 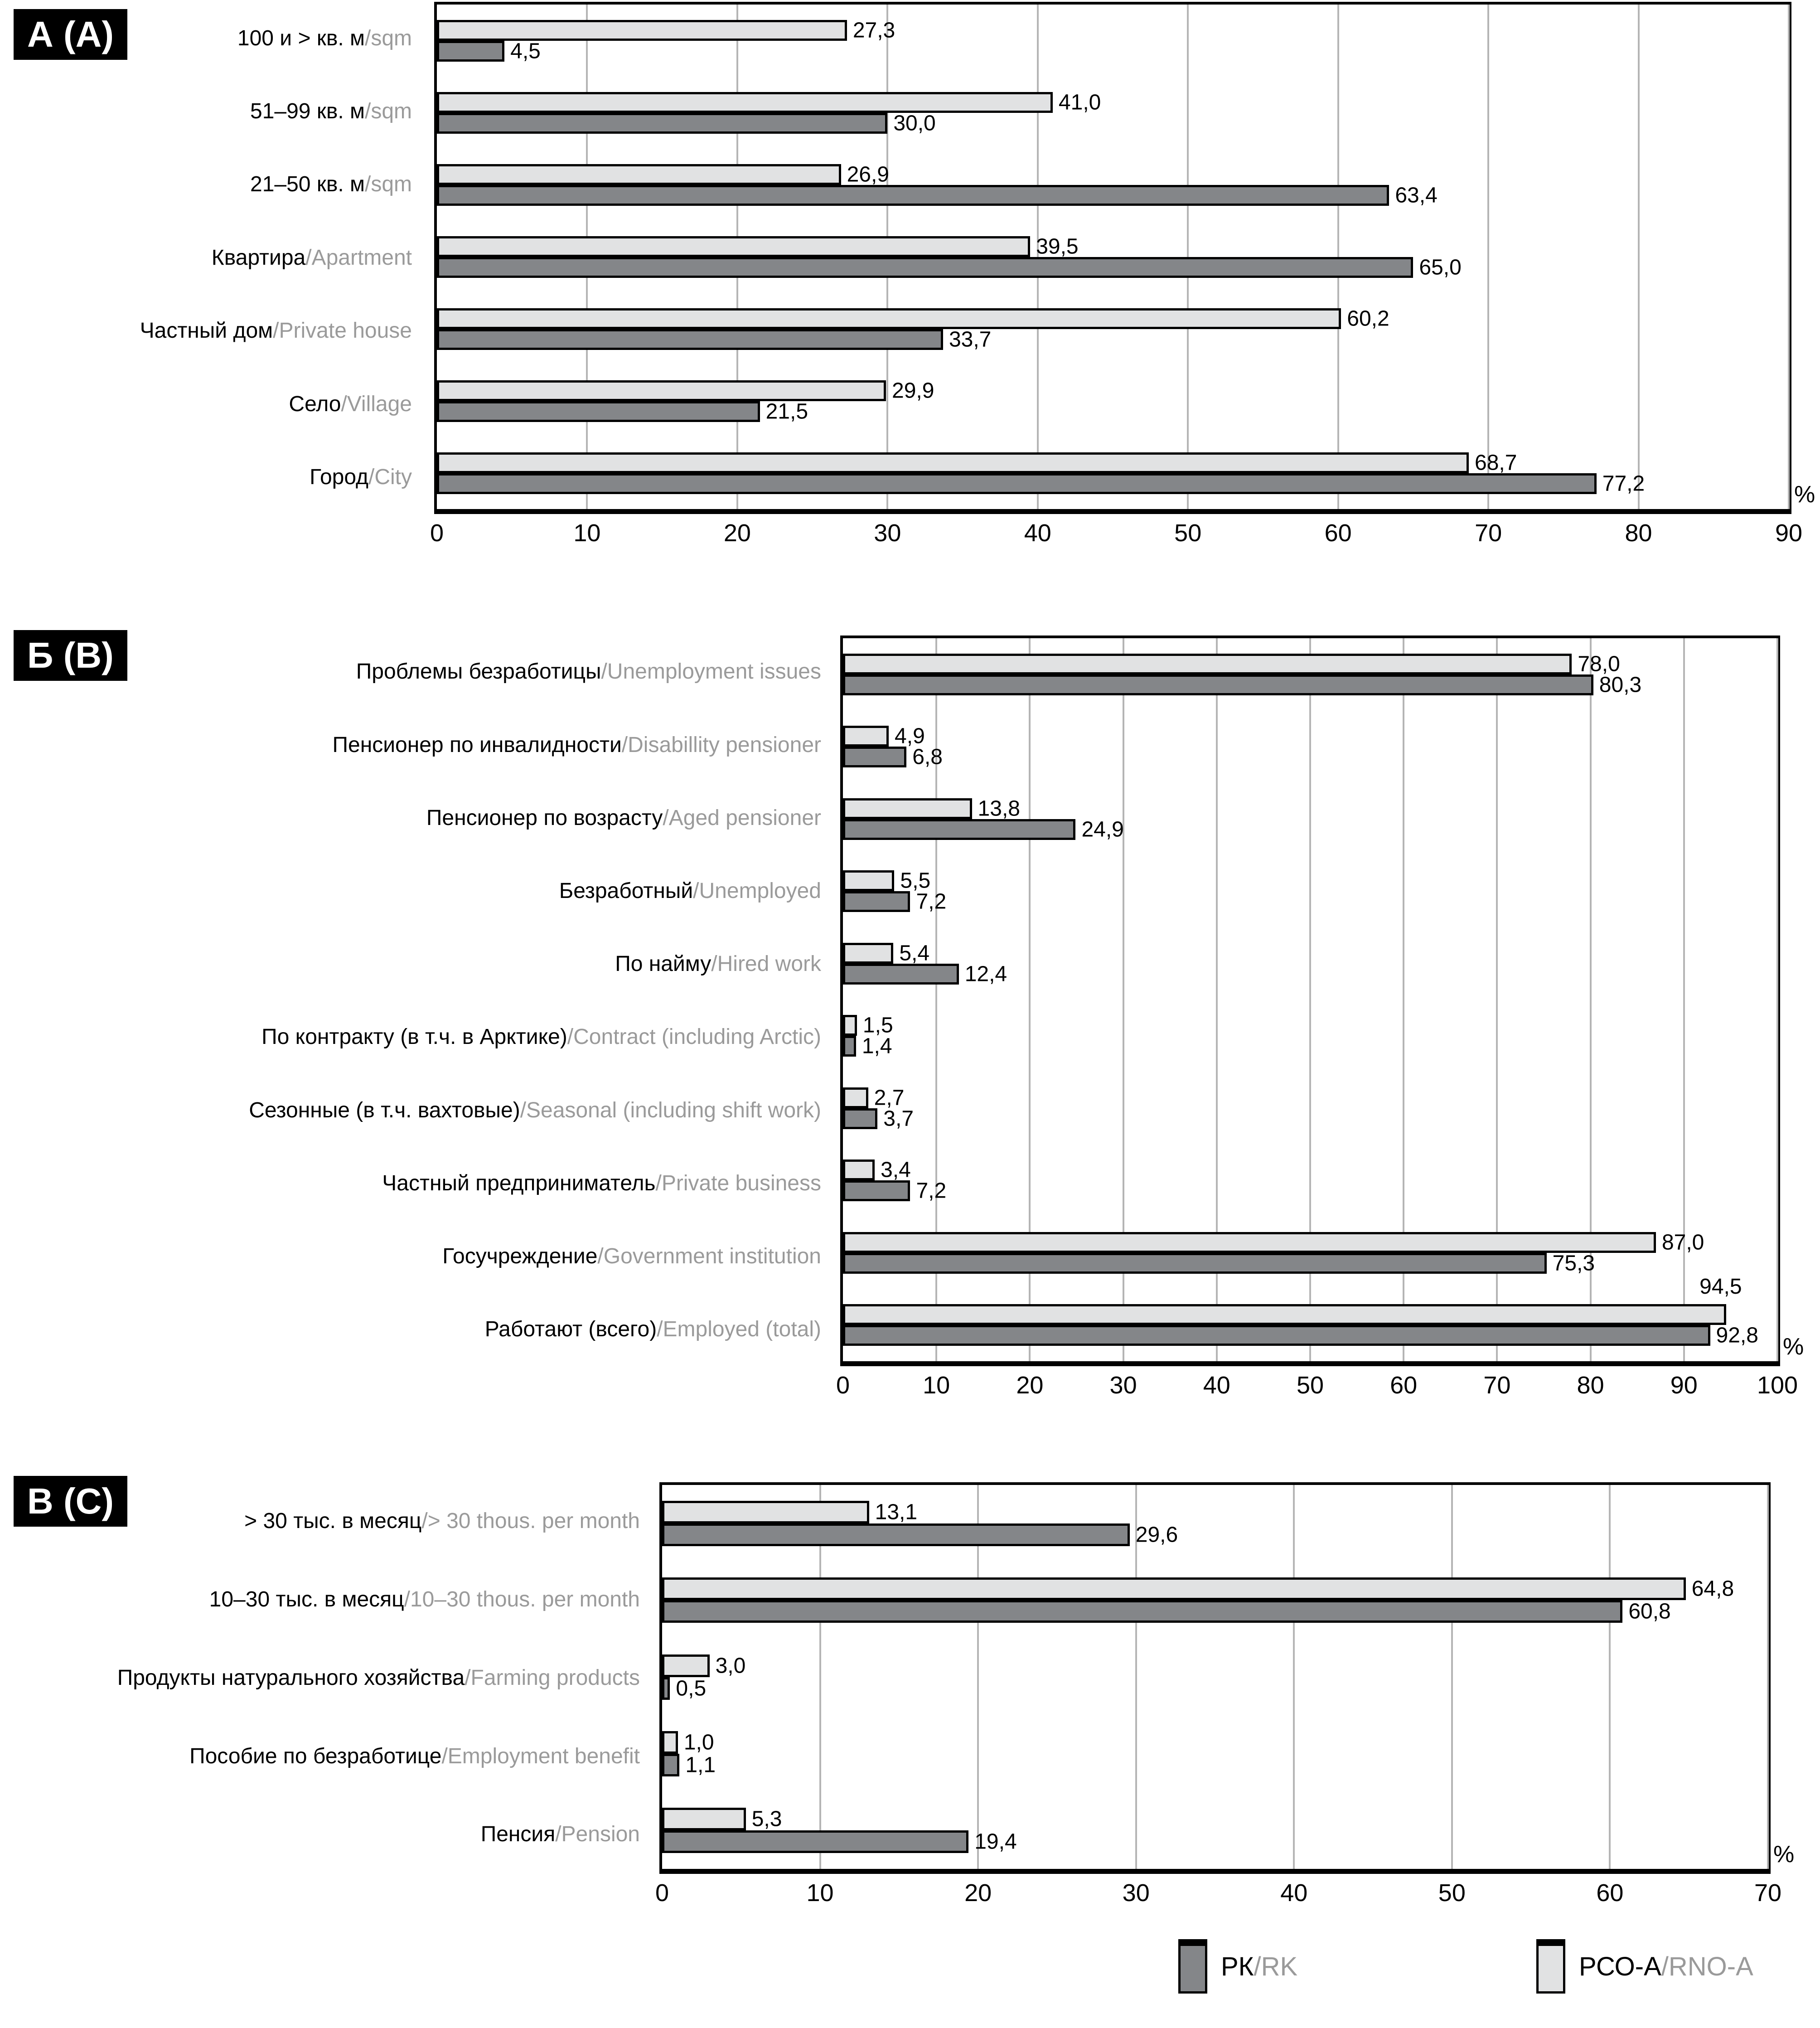 What do you see at coordinates (1310, 808) in the screenshot?
I see `bar-track: 13,8` at bounding box center [1310, 808].